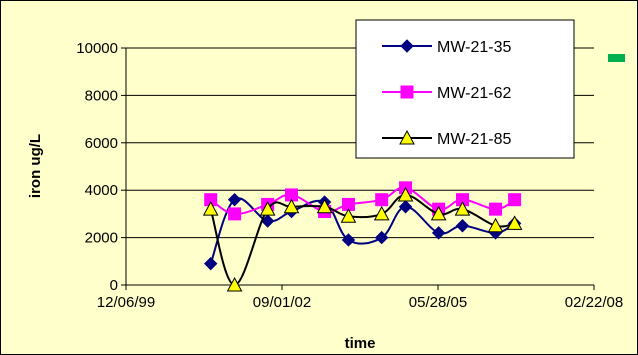 The image size is (638, 355). What do you see at coordinates (97, 167) in the screenshot?
I see `y-tick-labels: 0 2000 4000 6000 8000 10000` at bounding box center [97, 167].